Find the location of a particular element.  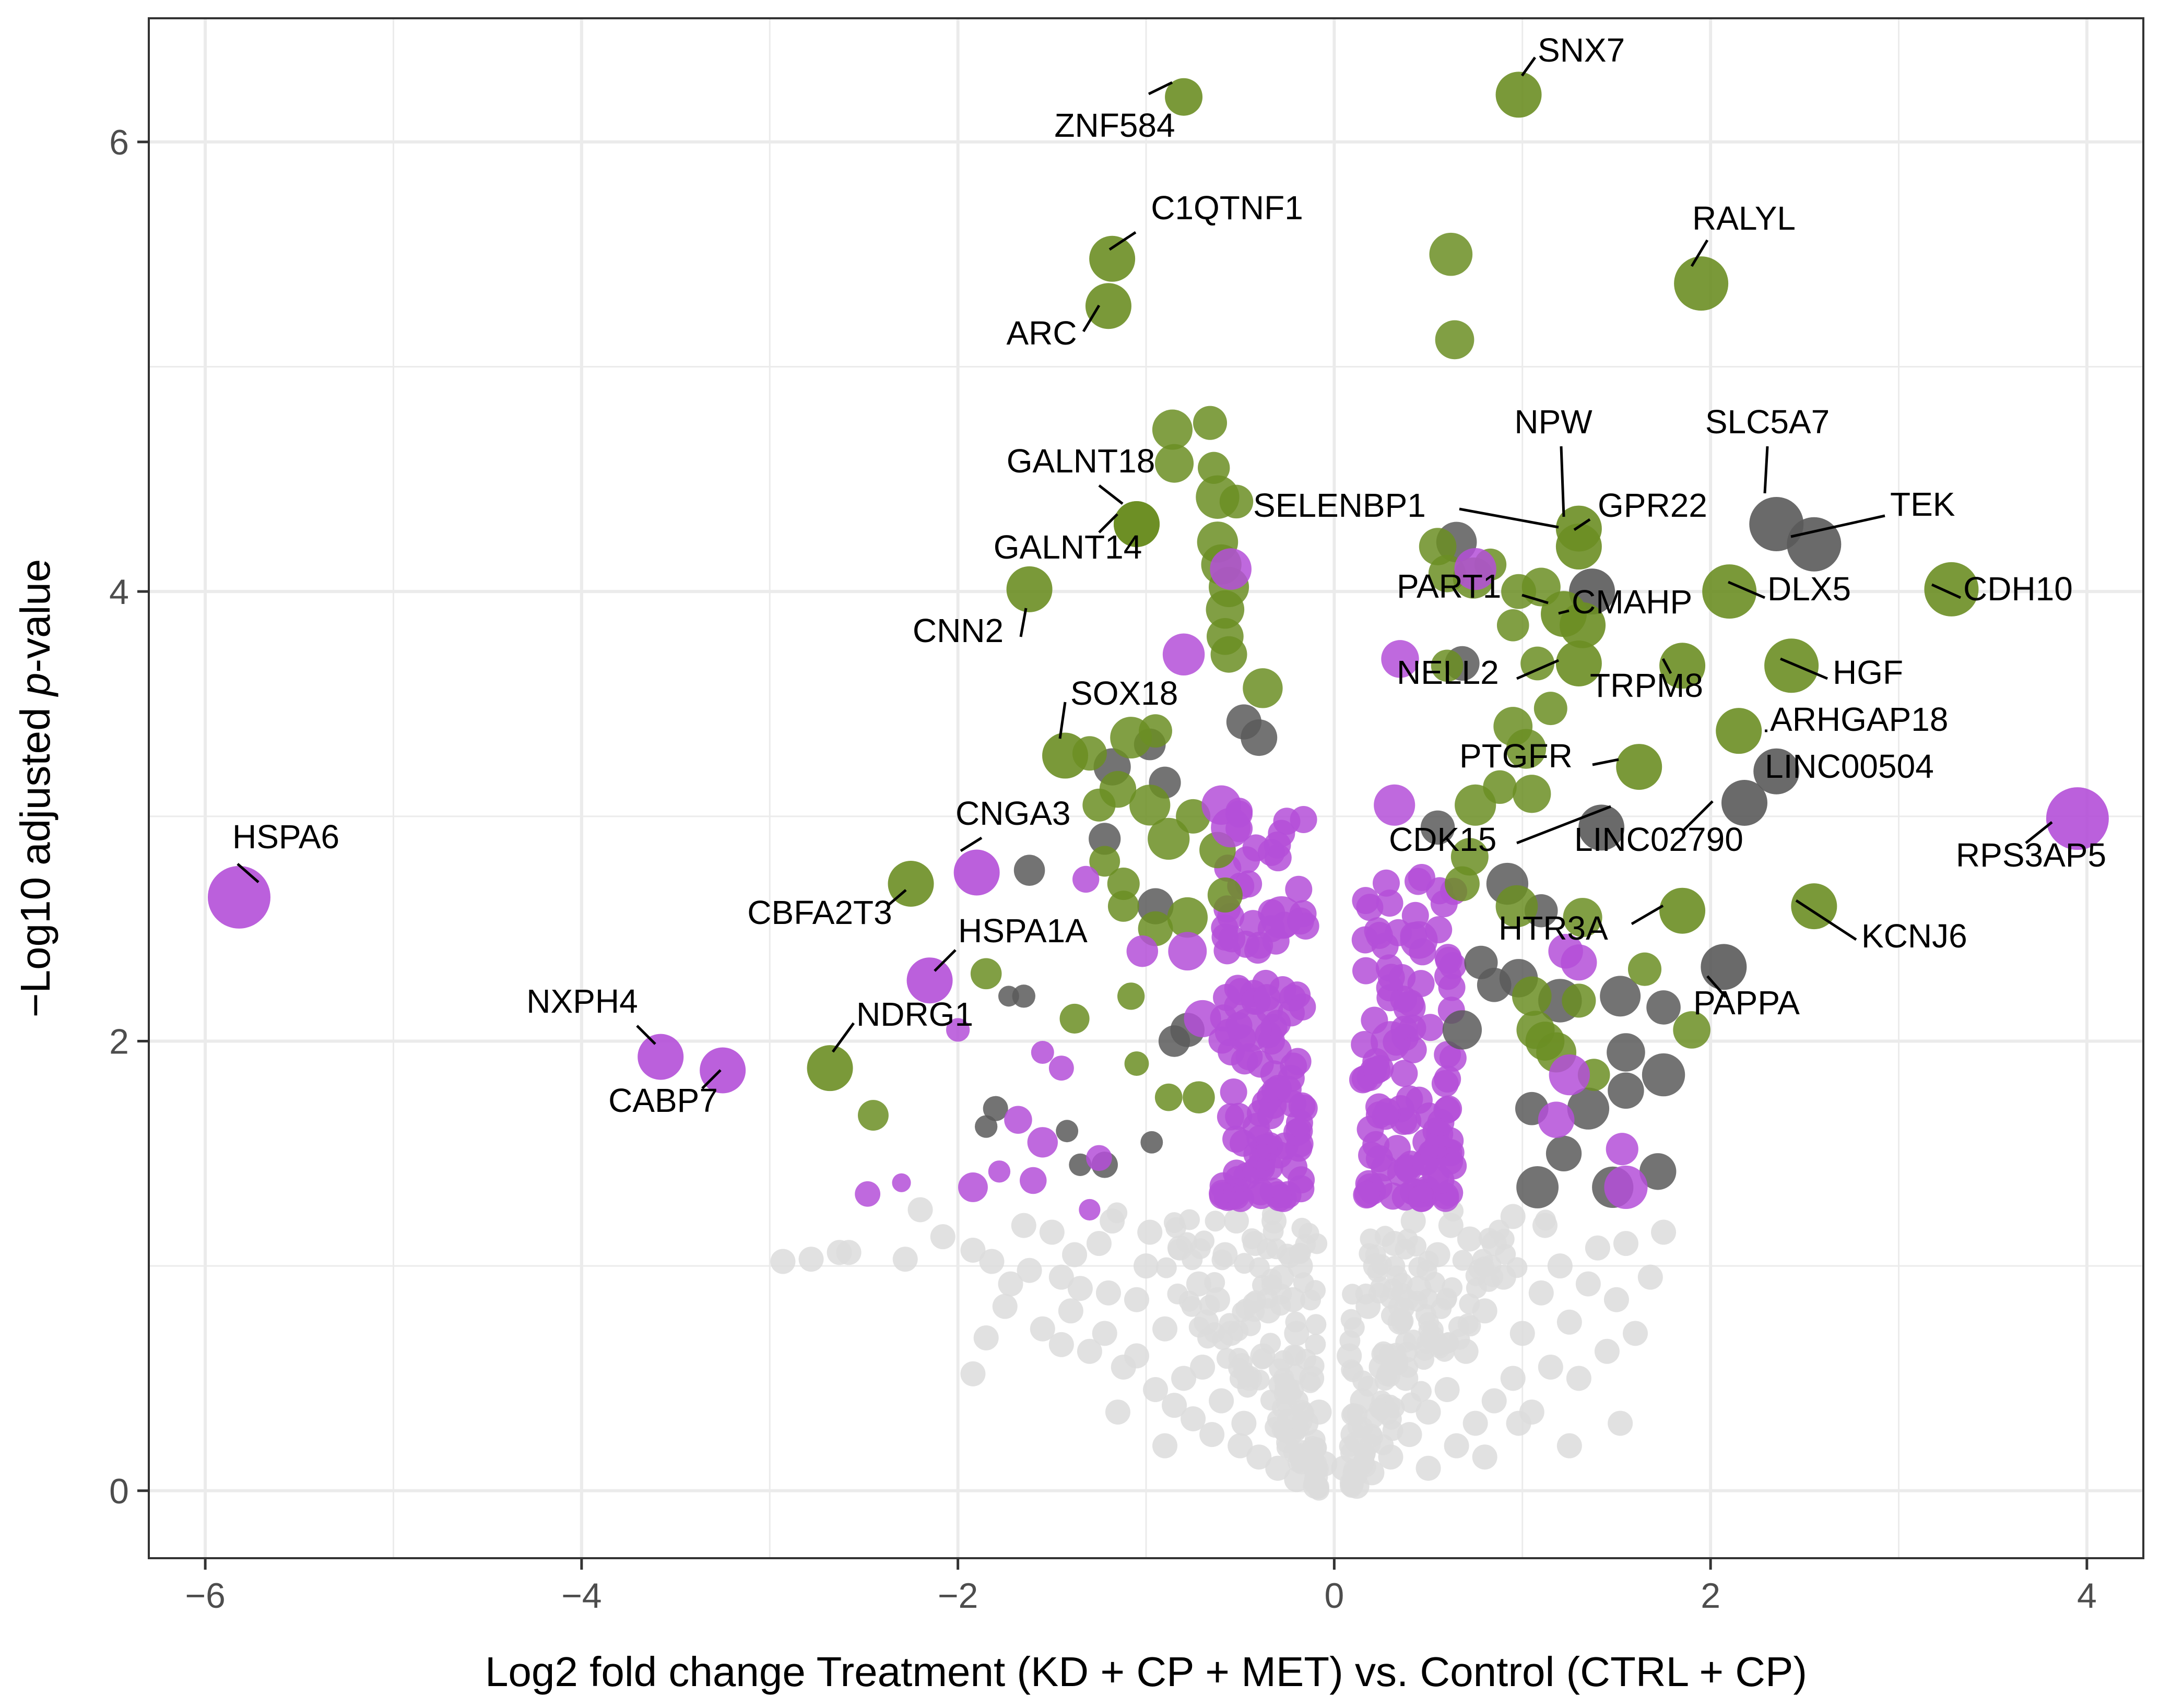

leader-line-cmahp is located at coordinates (1564, 612).